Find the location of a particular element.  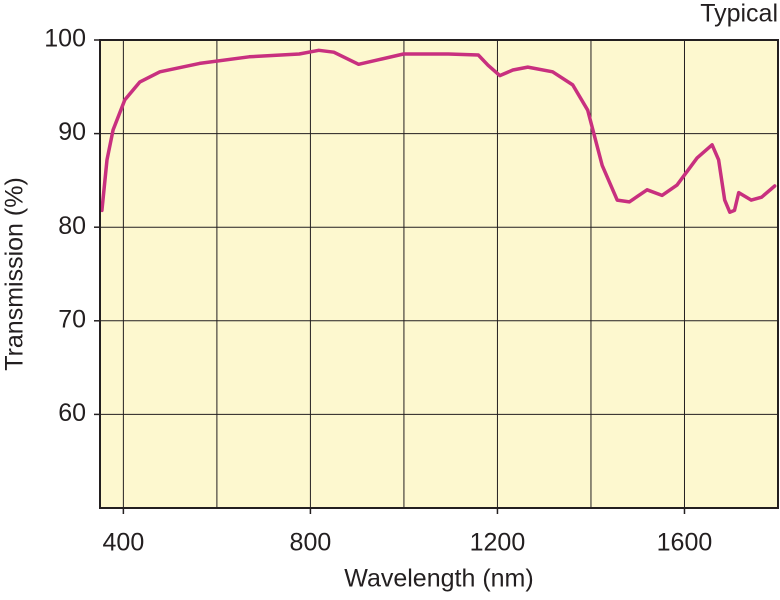

y-tick-label: 90 is located at coordinates (72, 132).